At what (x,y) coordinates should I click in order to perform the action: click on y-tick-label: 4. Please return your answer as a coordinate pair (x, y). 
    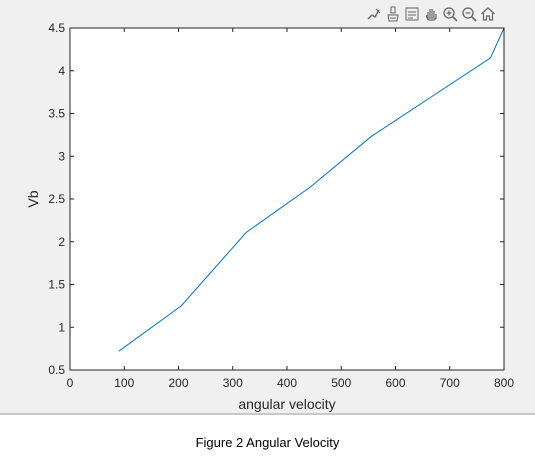
    Looking at the image, I should click on (61, 71).